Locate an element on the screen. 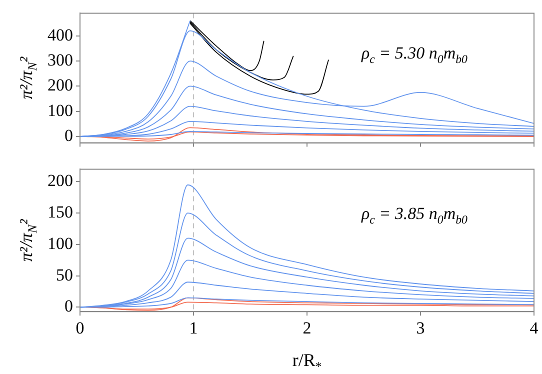 The image size is (542, 374). x-tick-label: 1 is located at coordinates (193, 328).